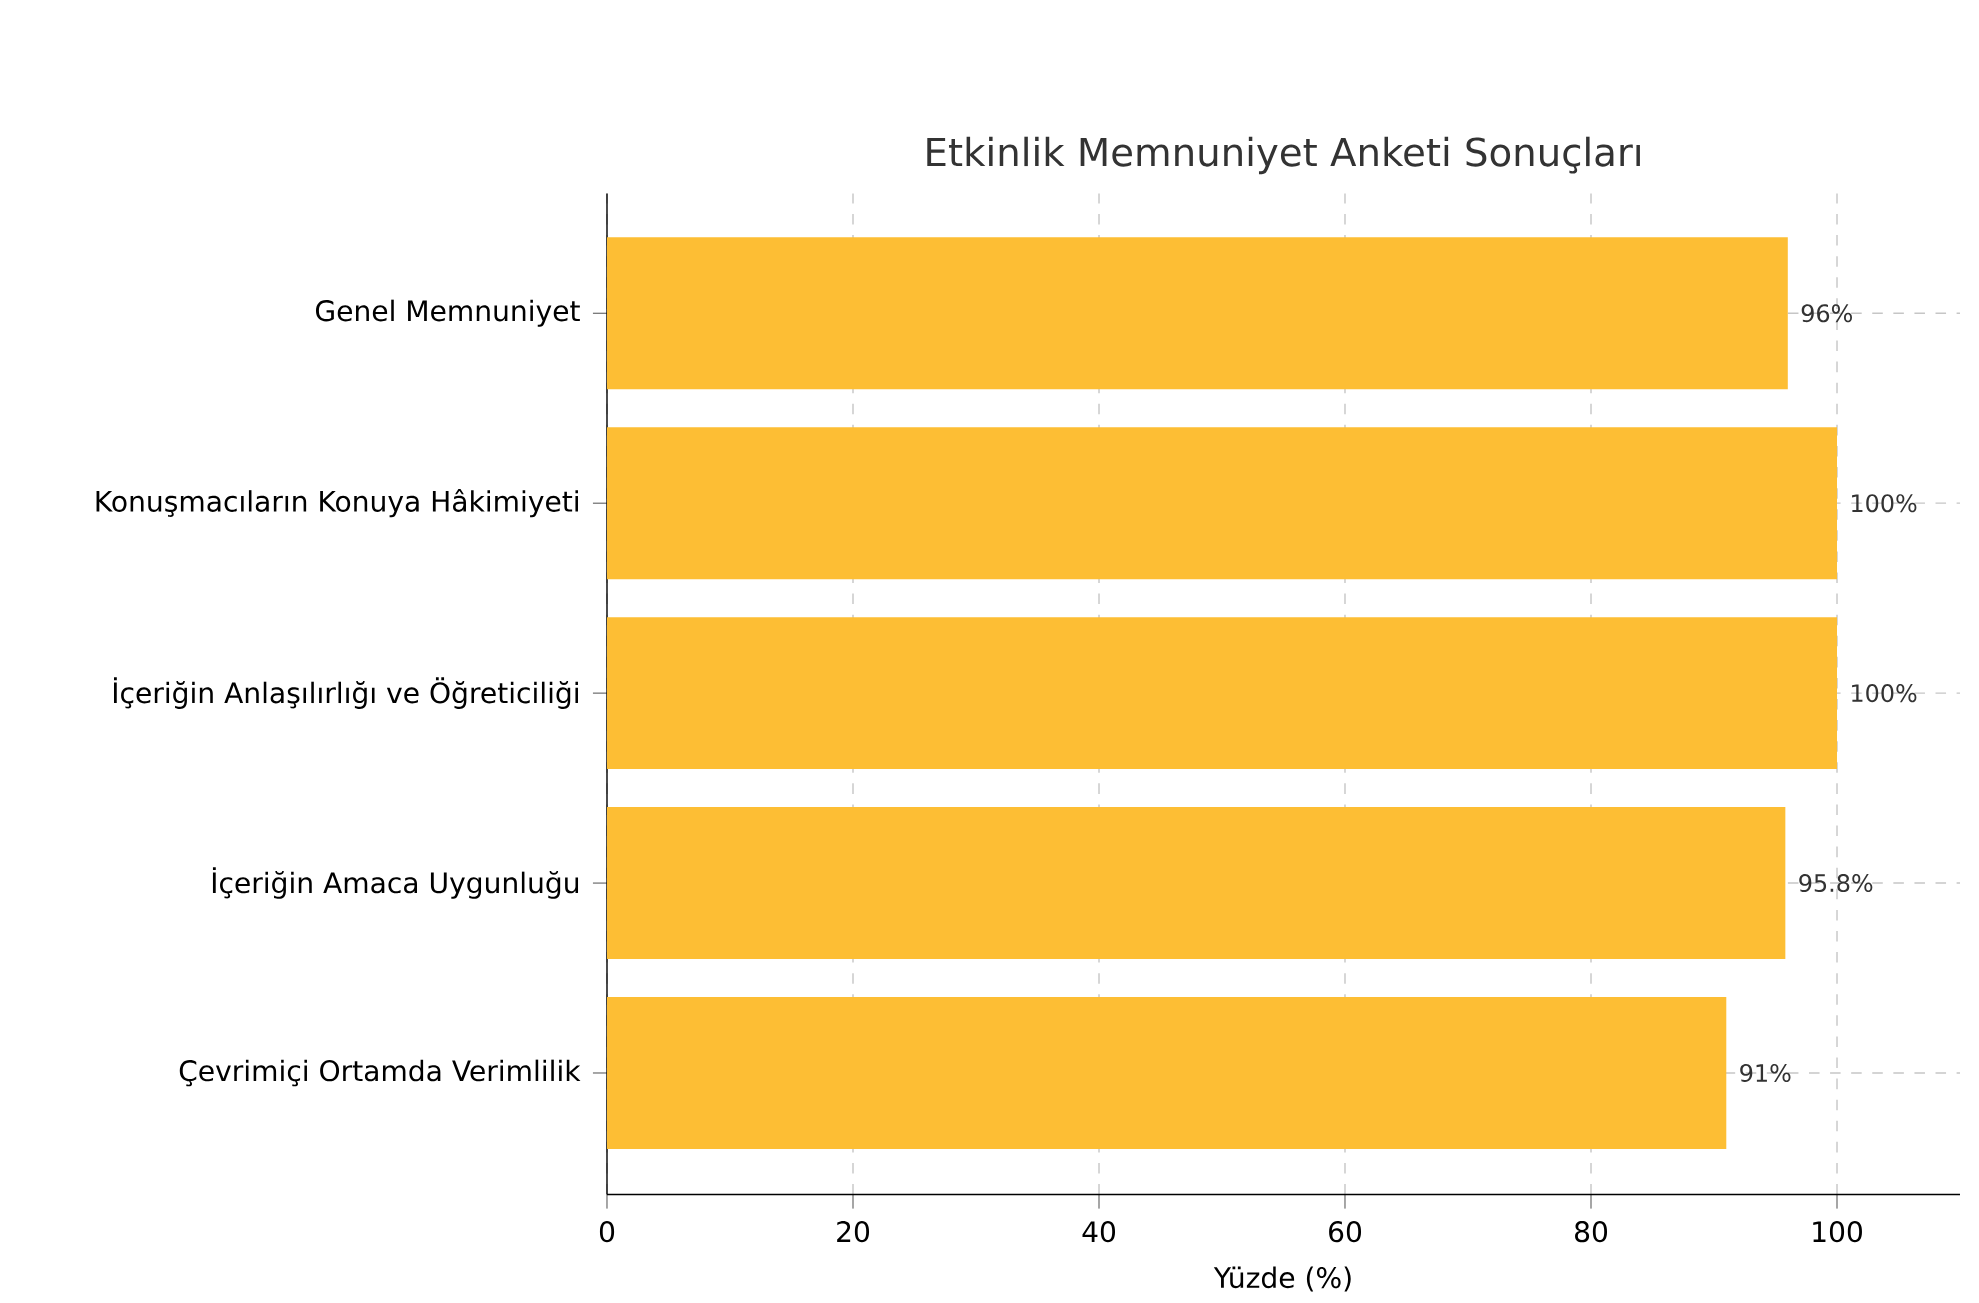  Describe the element at coordinates (1099, 1231) in the screenshot. I see `x-tick-label: 40` at that location.